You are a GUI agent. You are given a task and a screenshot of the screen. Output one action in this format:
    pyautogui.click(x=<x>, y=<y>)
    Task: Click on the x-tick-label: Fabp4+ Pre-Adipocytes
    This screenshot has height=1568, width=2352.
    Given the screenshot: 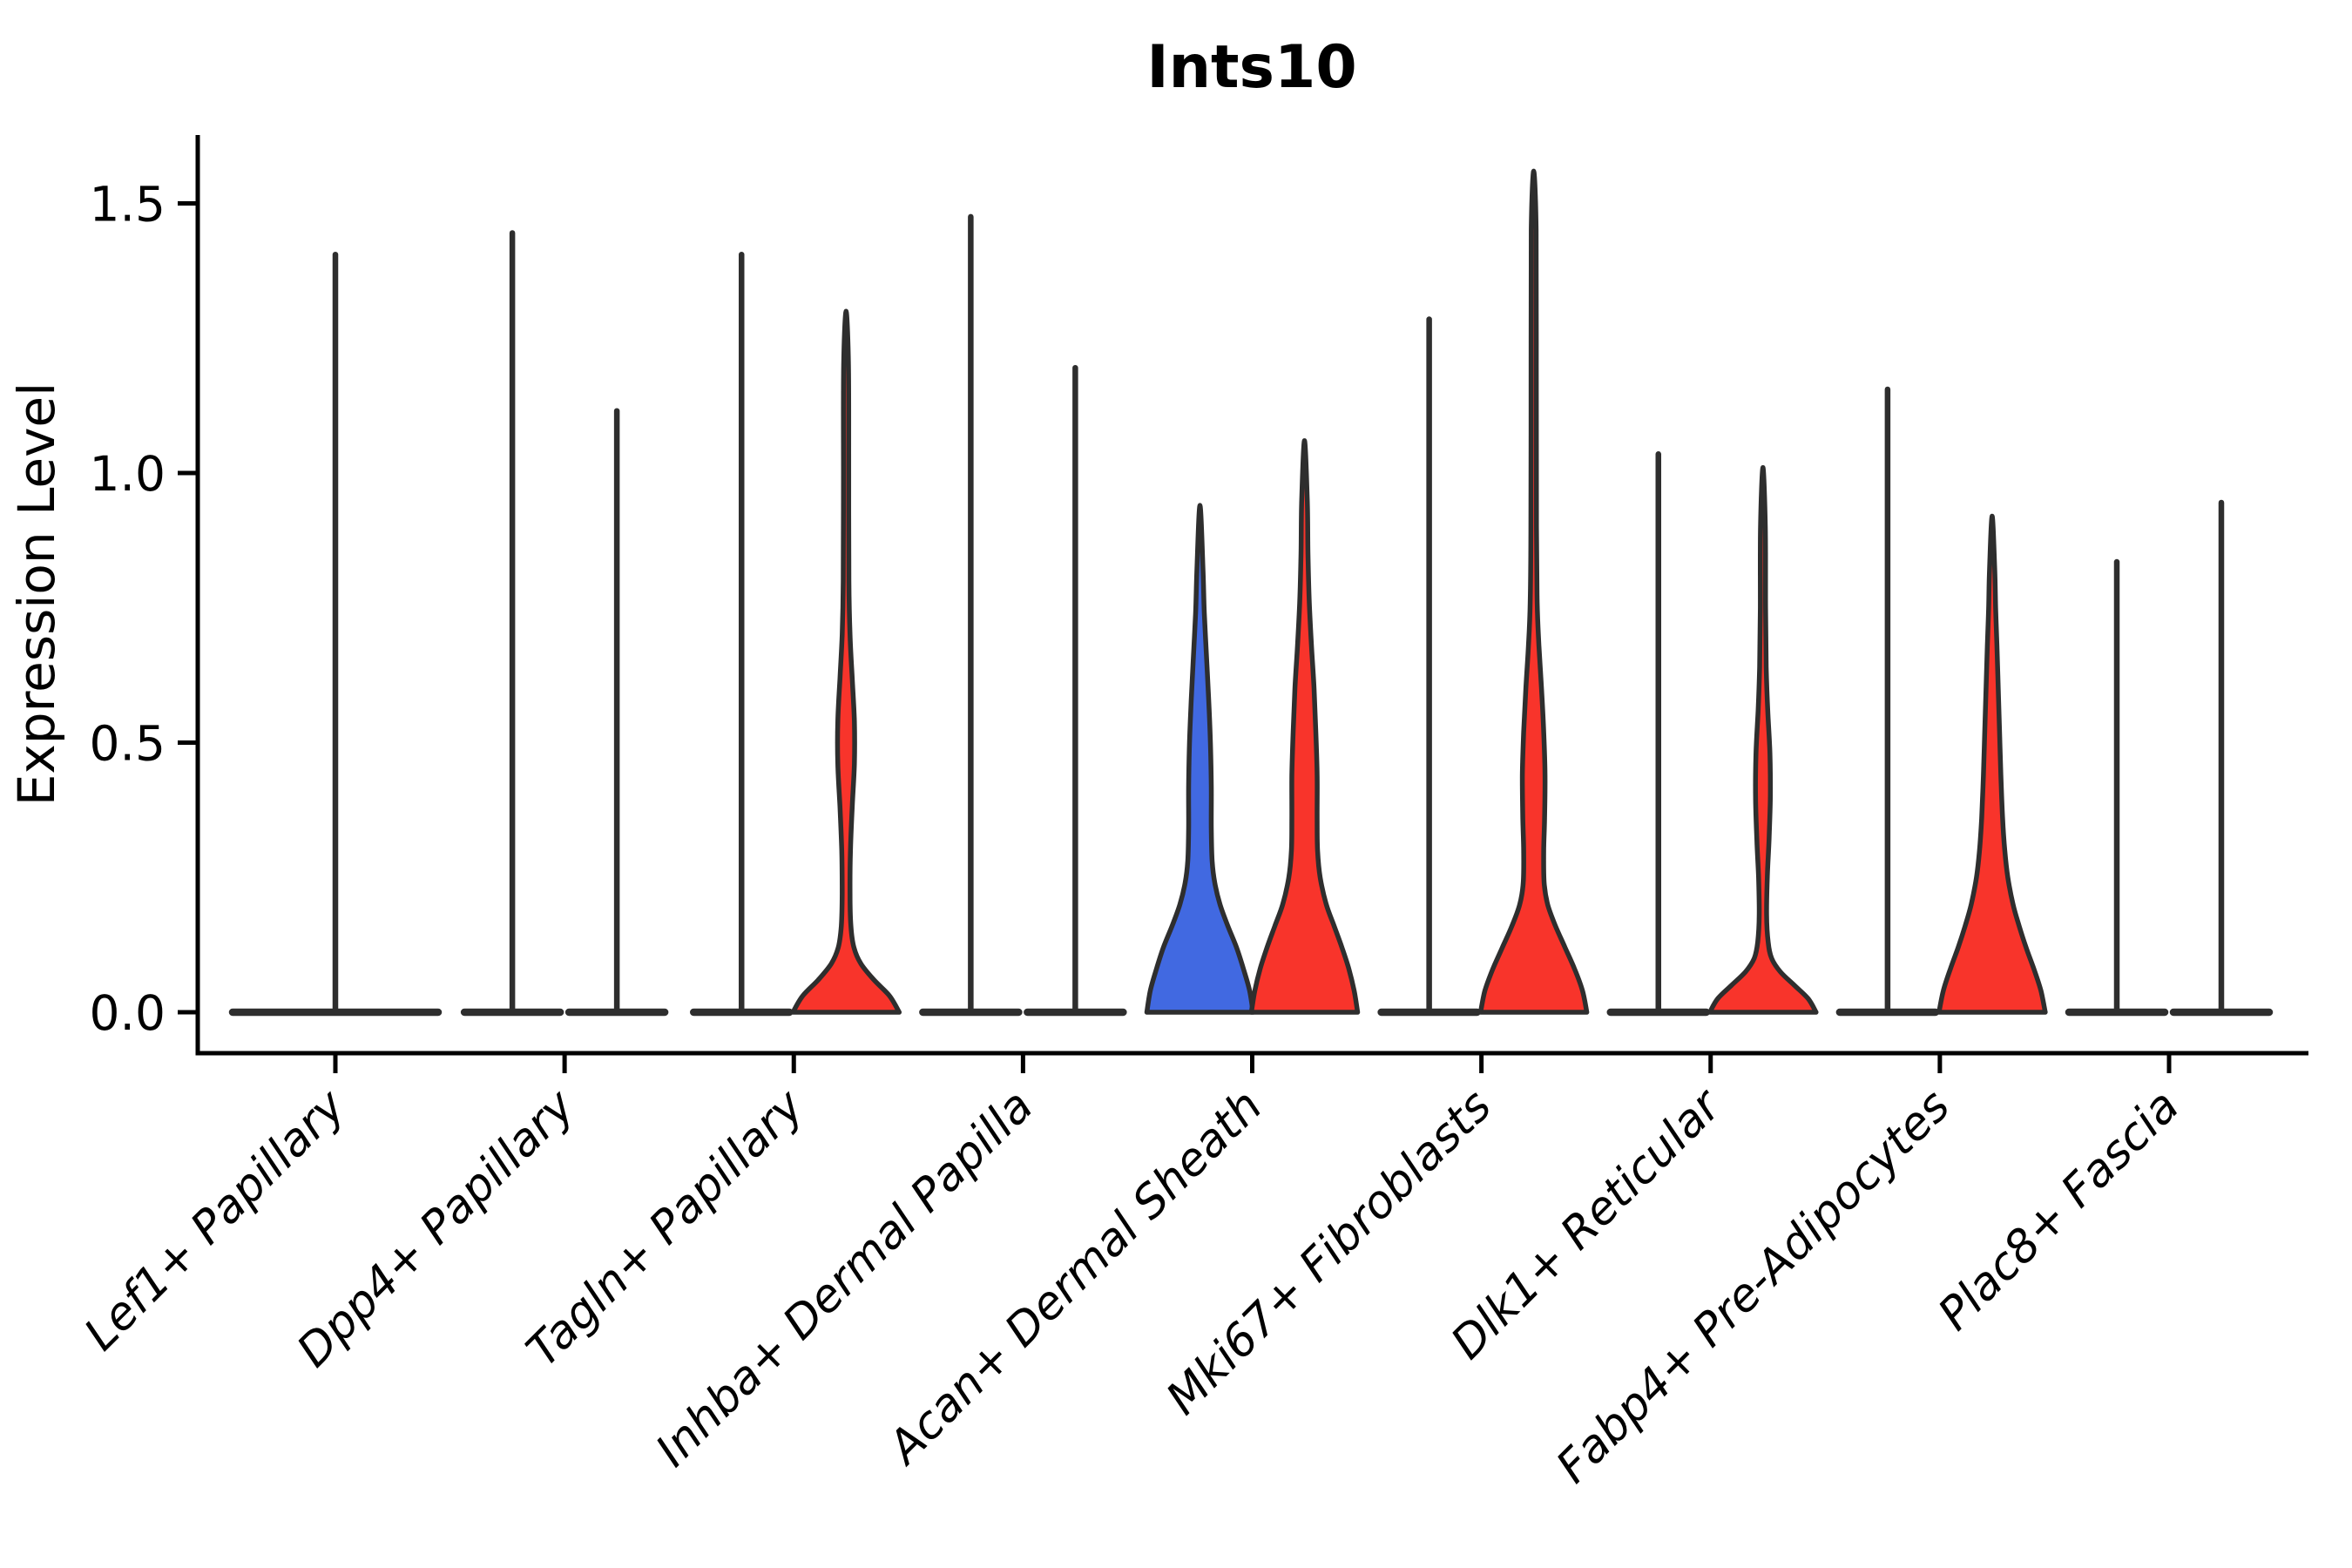 What is the action you would take?
    pyautogui.click(x=1753, y=1287)
    